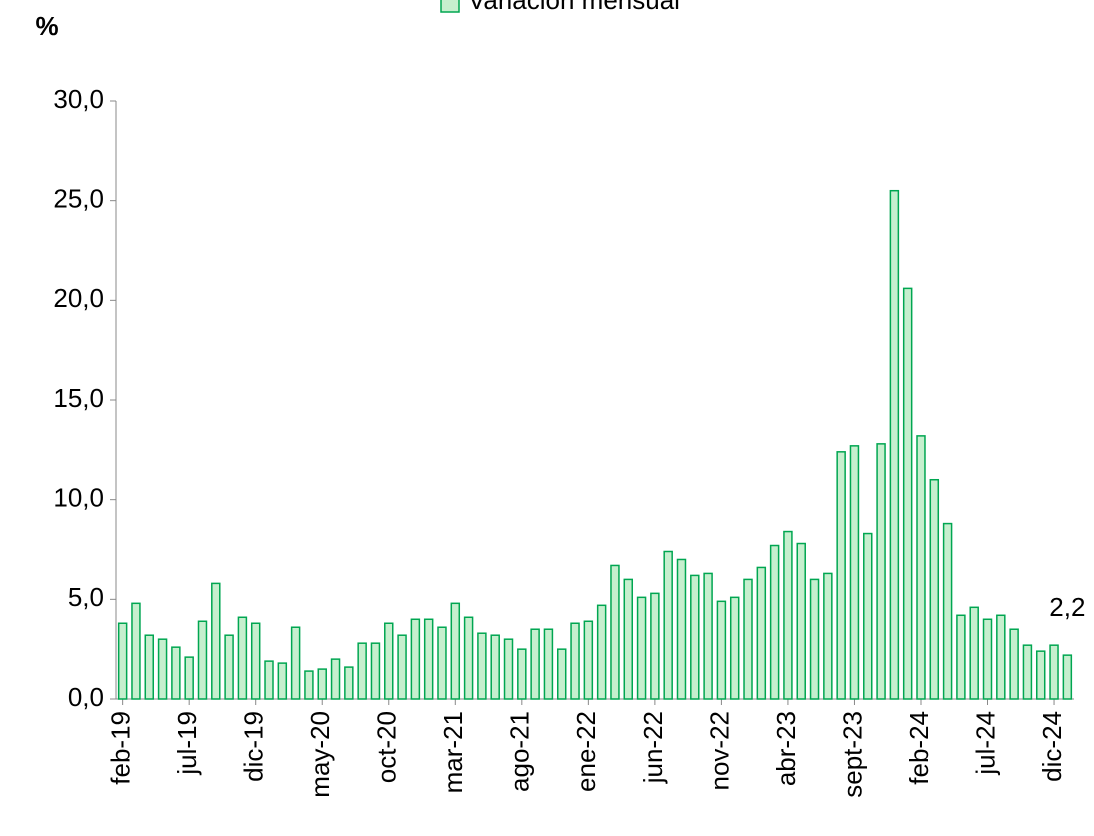 The height and width of the screenshot is (836, 1094). Describe the element at coordinates (121, 748) in the screenshot. I see `x-tick-label: feb-19` at that location.